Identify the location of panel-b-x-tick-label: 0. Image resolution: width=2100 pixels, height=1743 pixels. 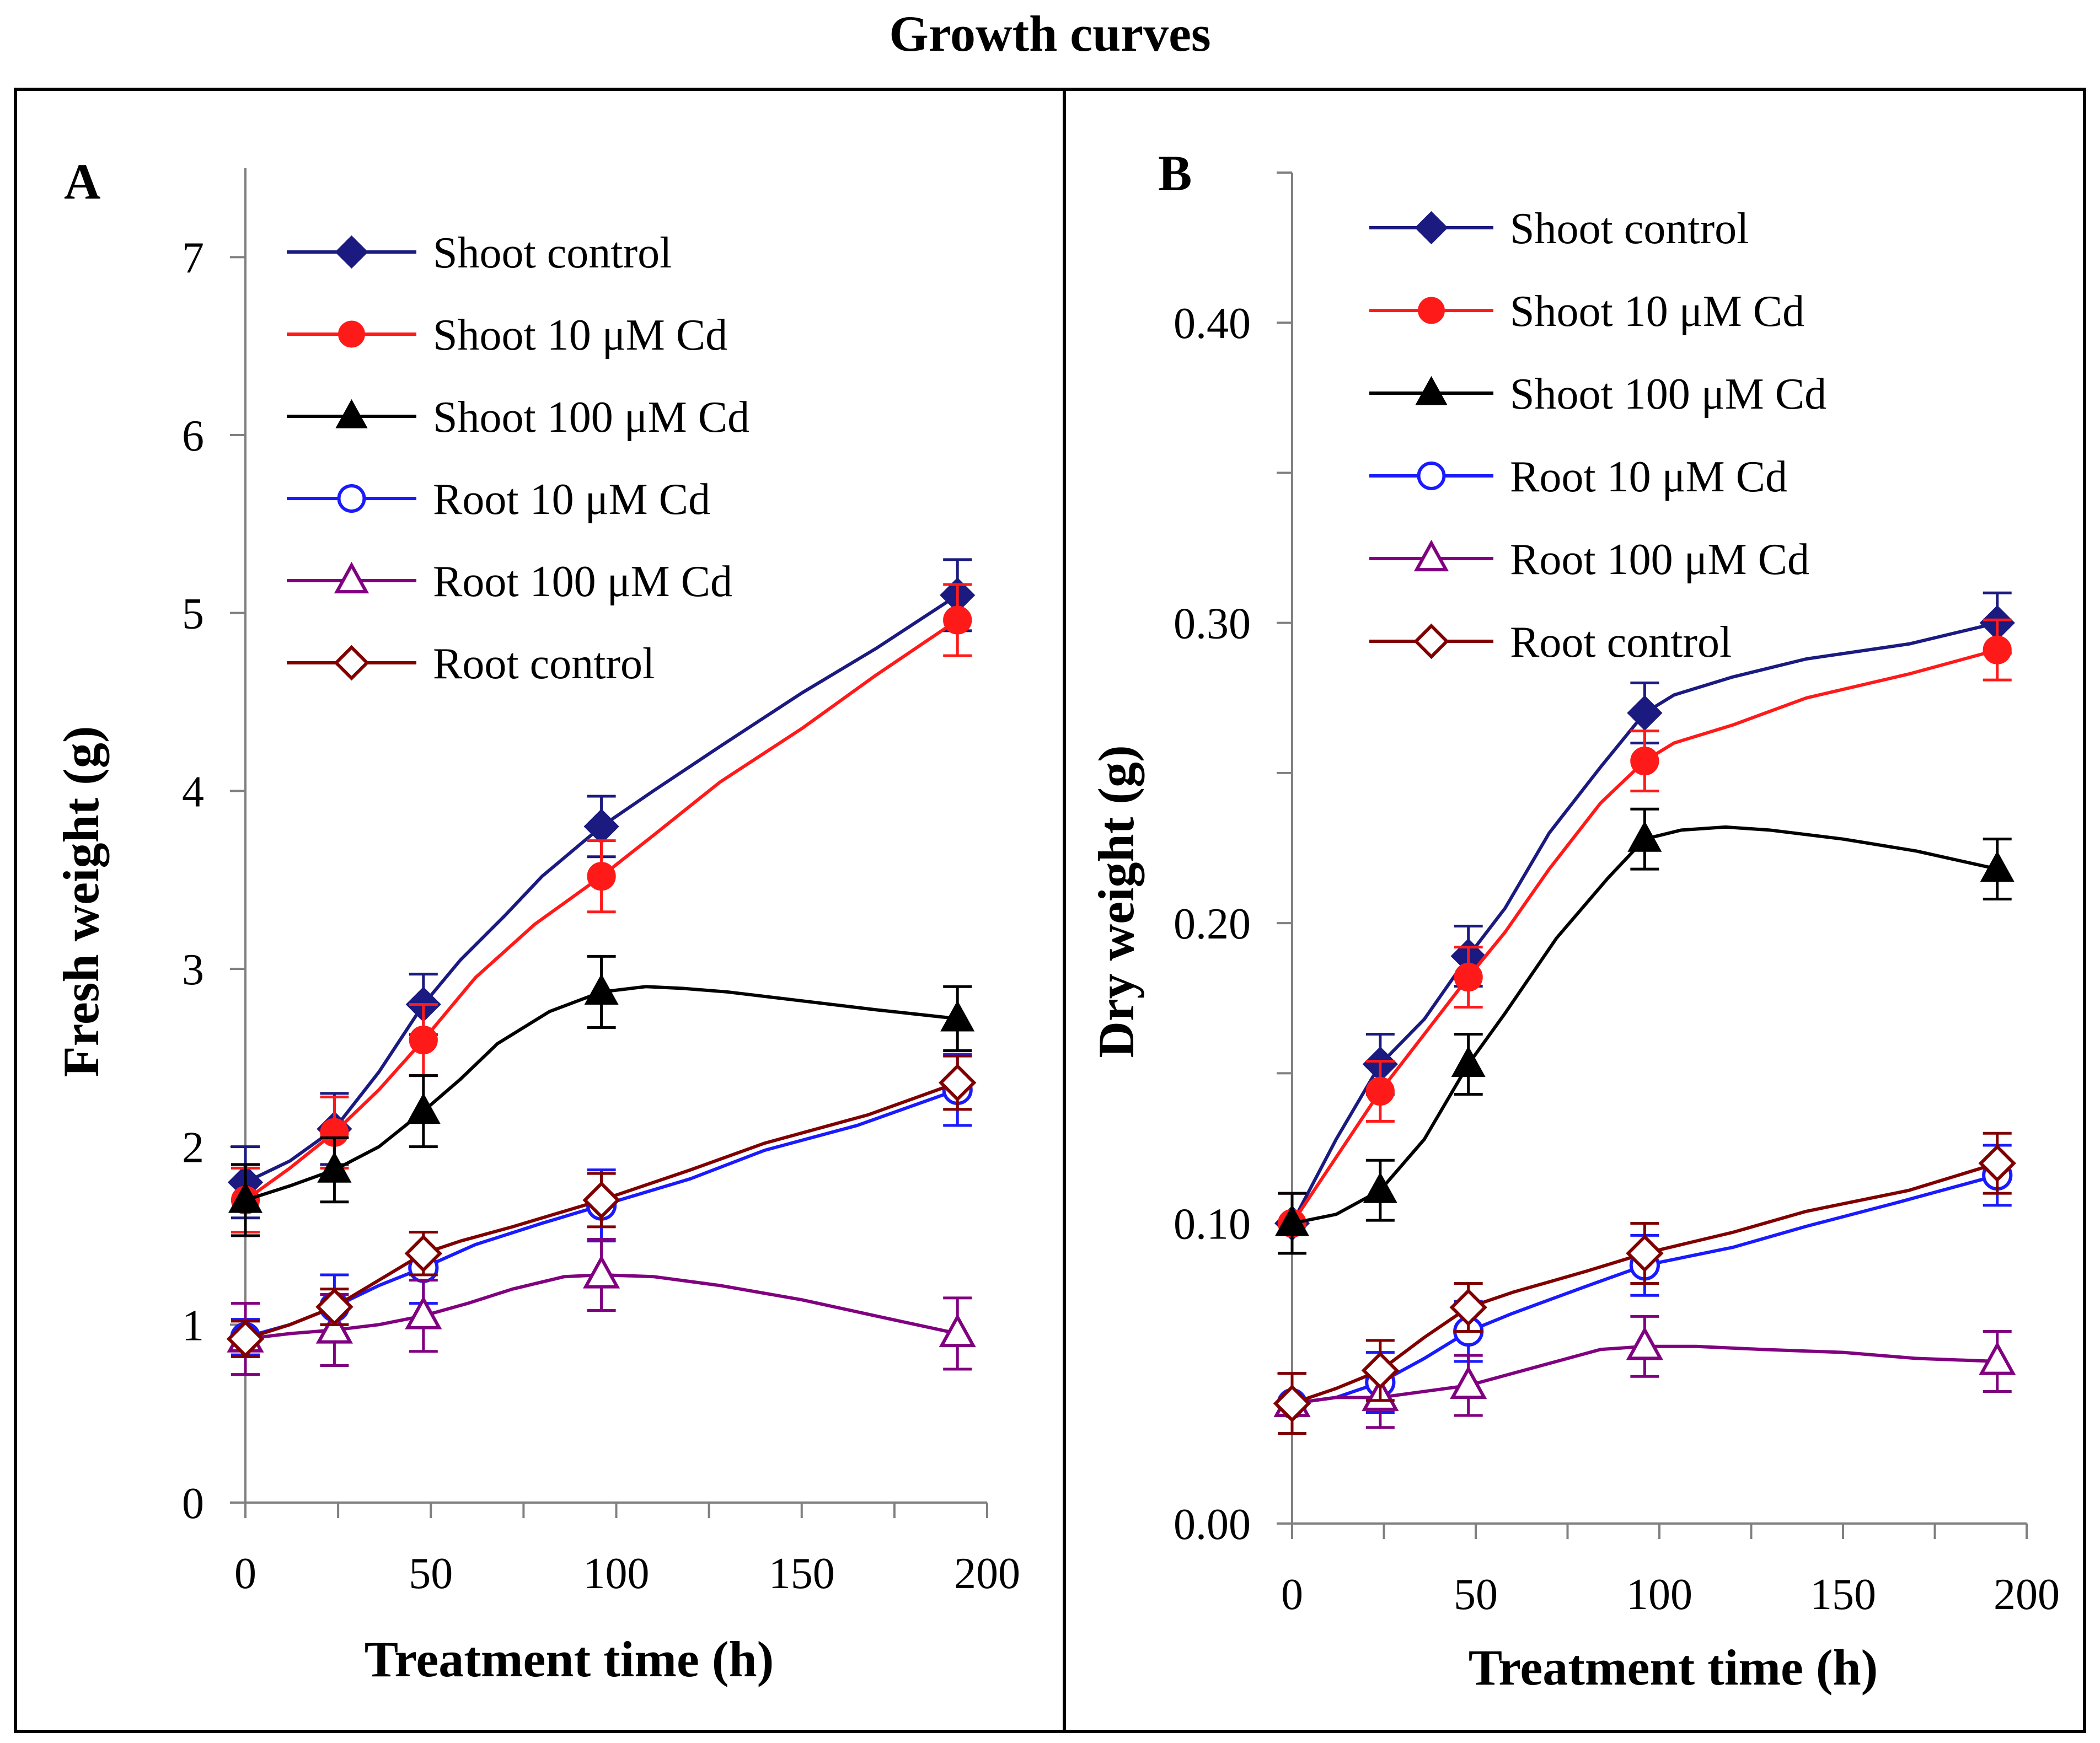
(1292, 1594).